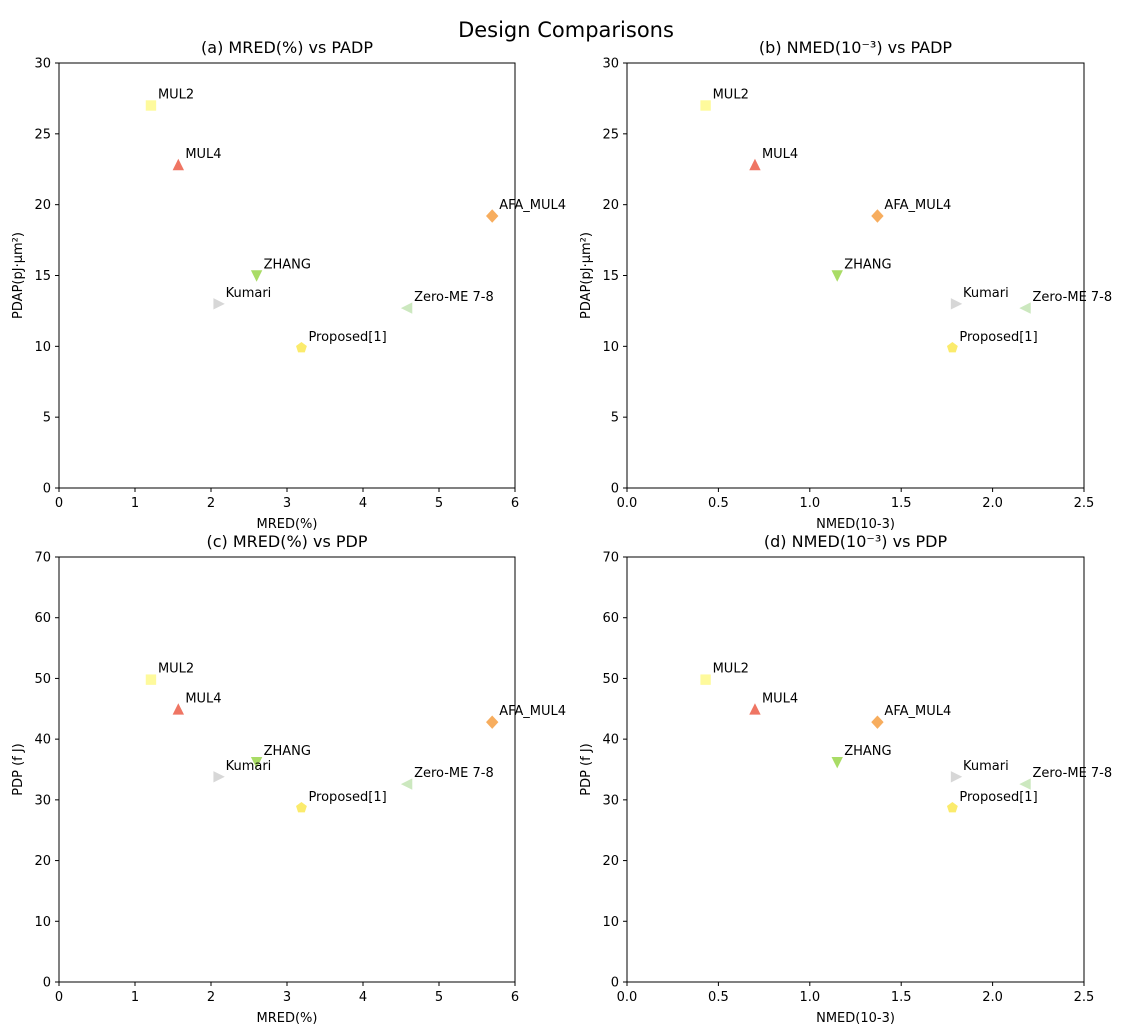  Describe the element at coordinates (454, 773) in the screenshot. I see `point-annotation: Zero-ME 7-8` at that location.